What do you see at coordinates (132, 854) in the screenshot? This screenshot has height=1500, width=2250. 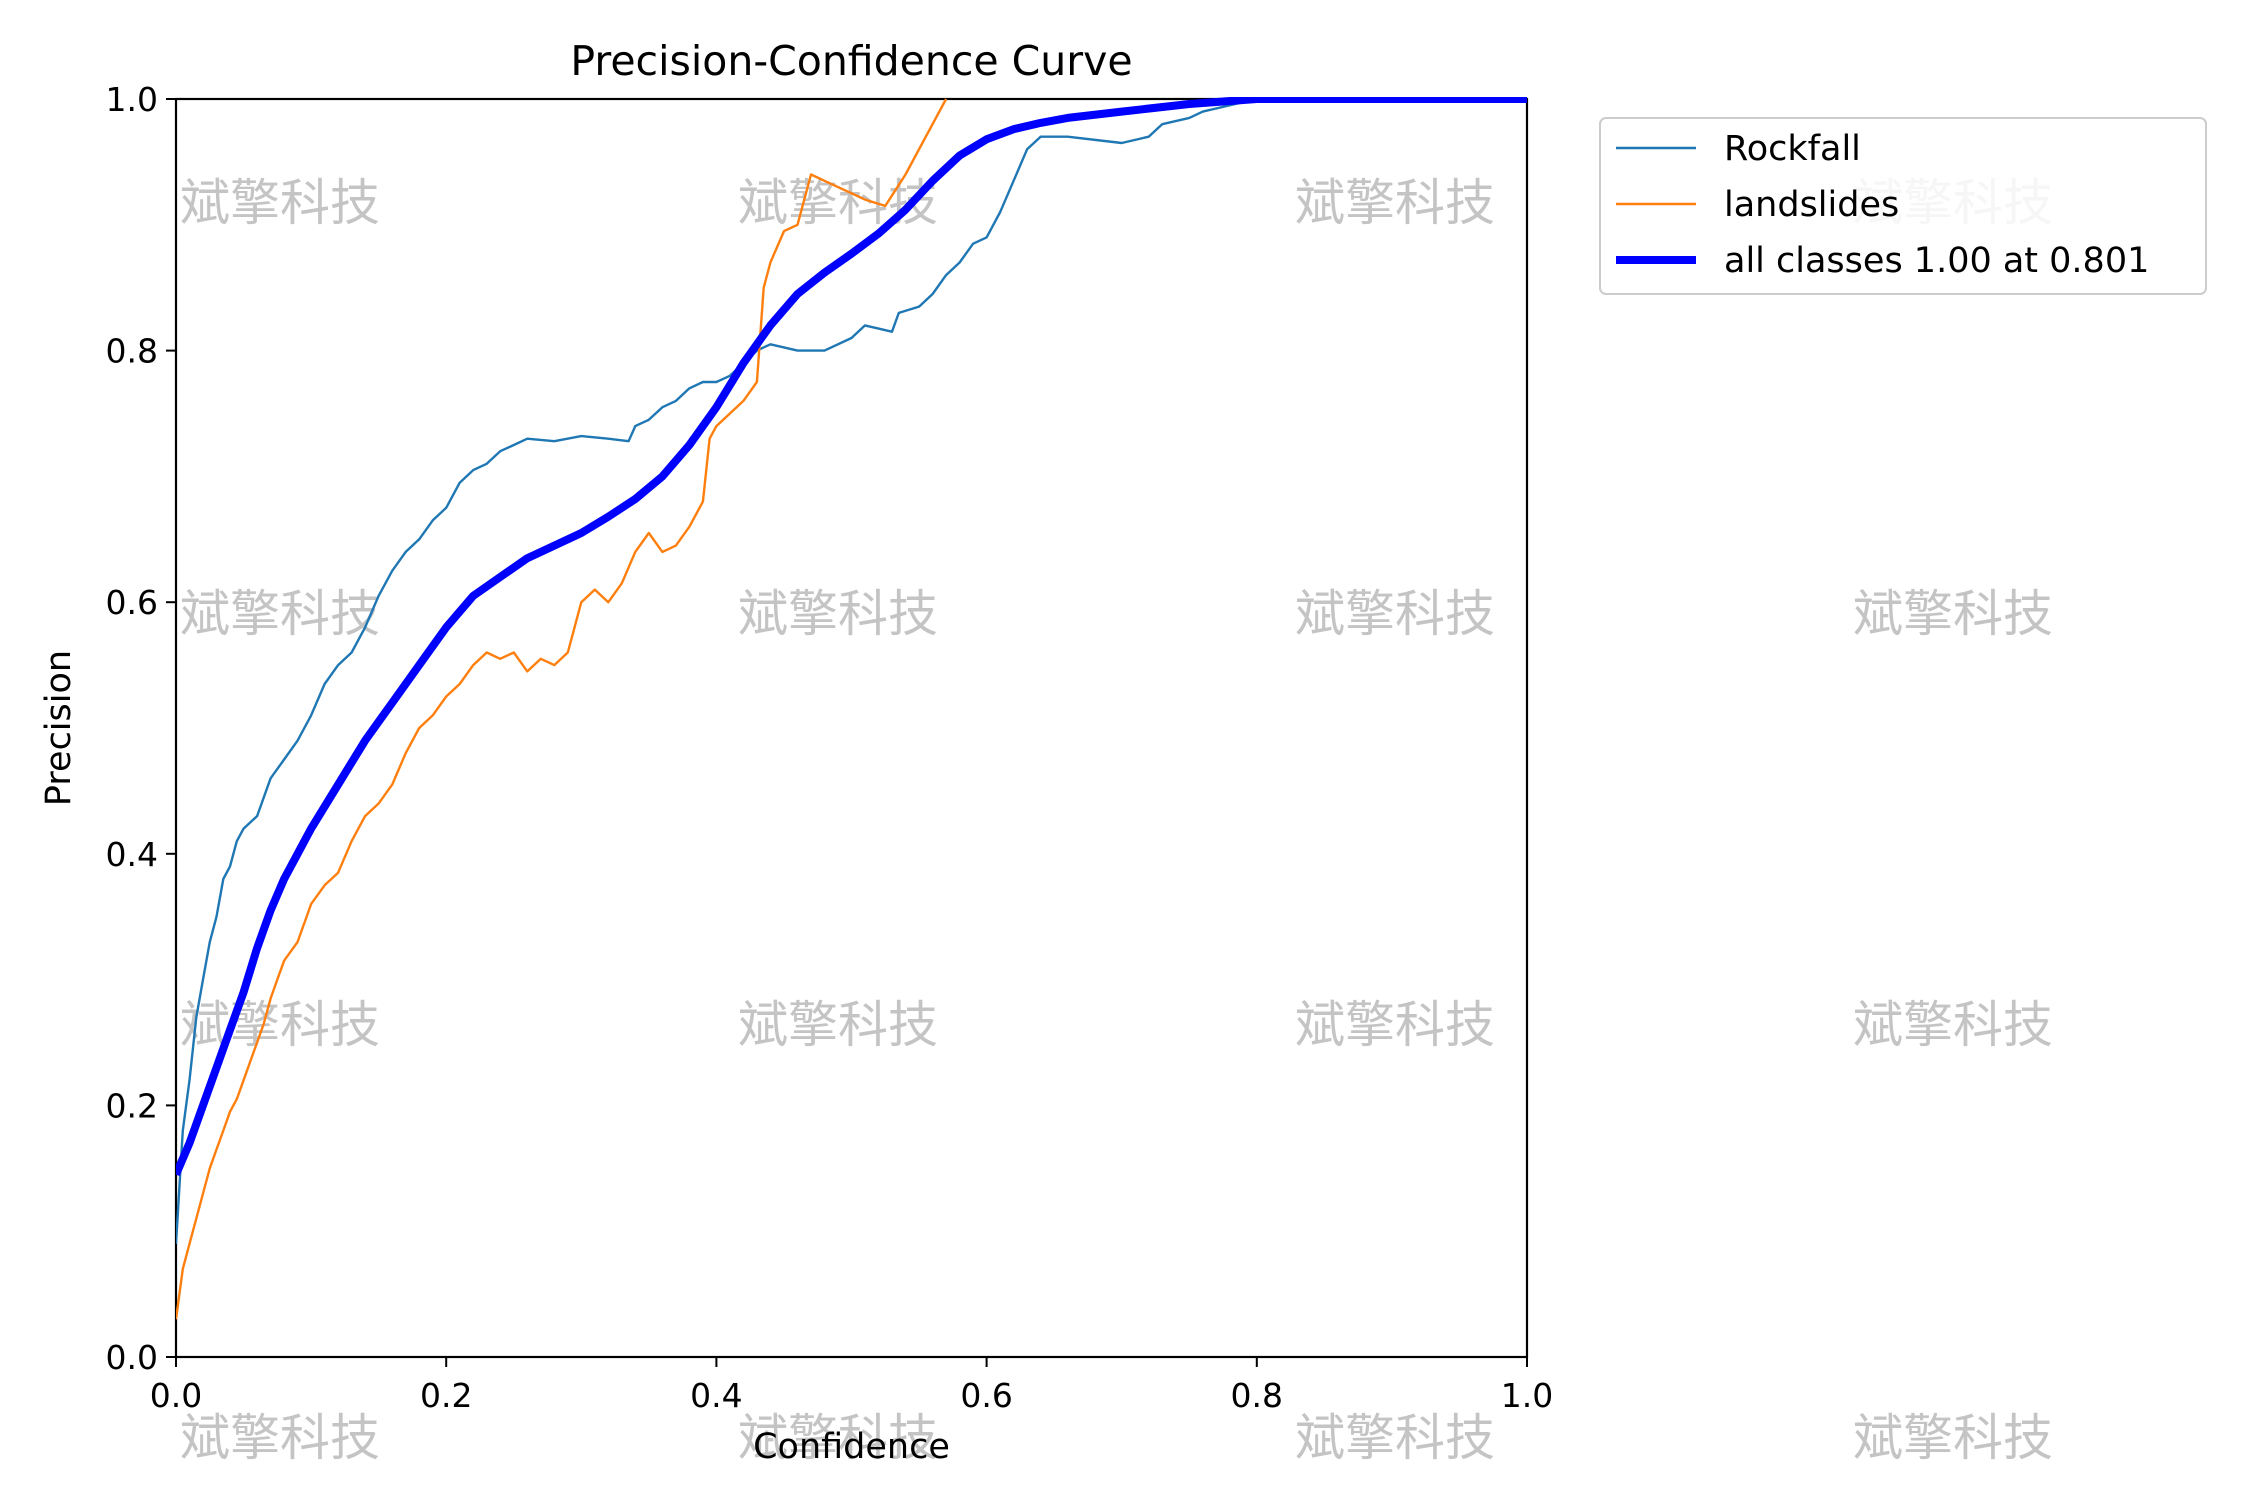 I see `y-tick-label: 0.4` at bounding box center [132, 854].